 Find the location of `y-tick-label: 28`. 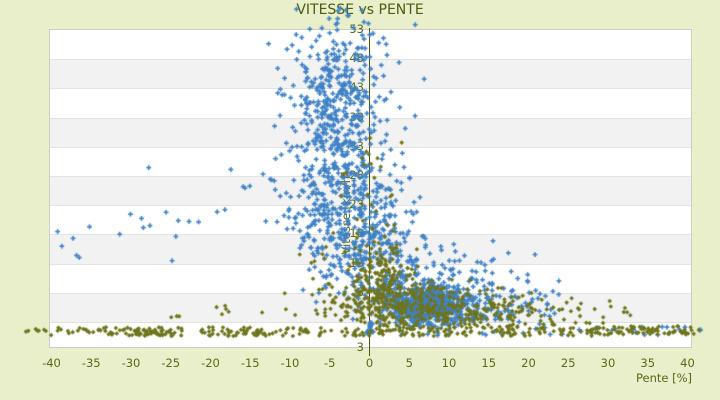

y-tick-label: 28 is located at coordinates (356, 175).